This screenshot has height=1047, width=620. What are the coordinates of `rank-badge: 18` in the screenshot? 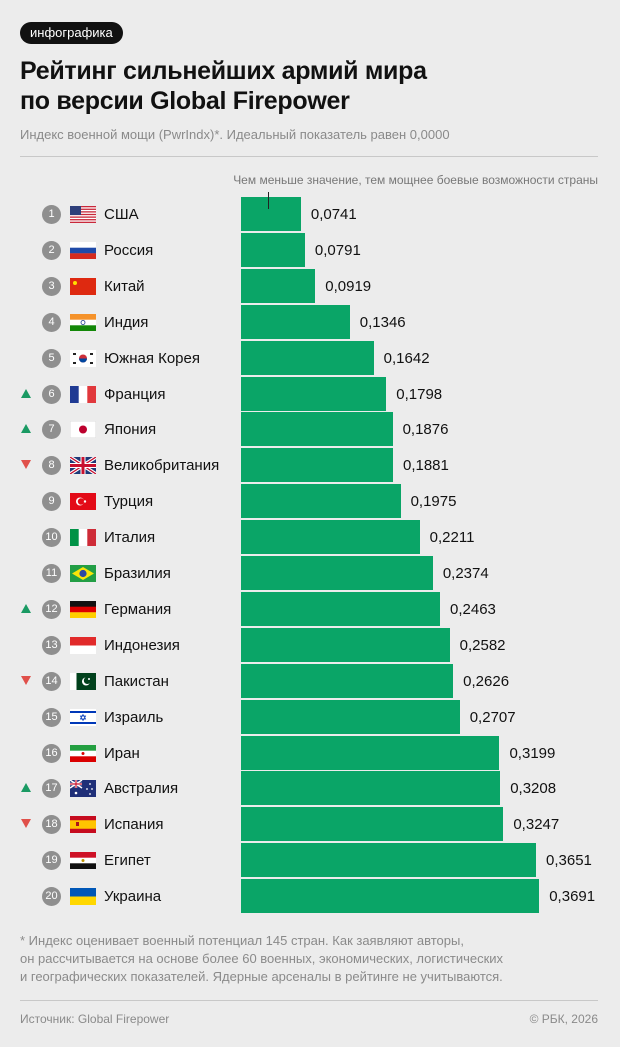 It's located at (51, 825).